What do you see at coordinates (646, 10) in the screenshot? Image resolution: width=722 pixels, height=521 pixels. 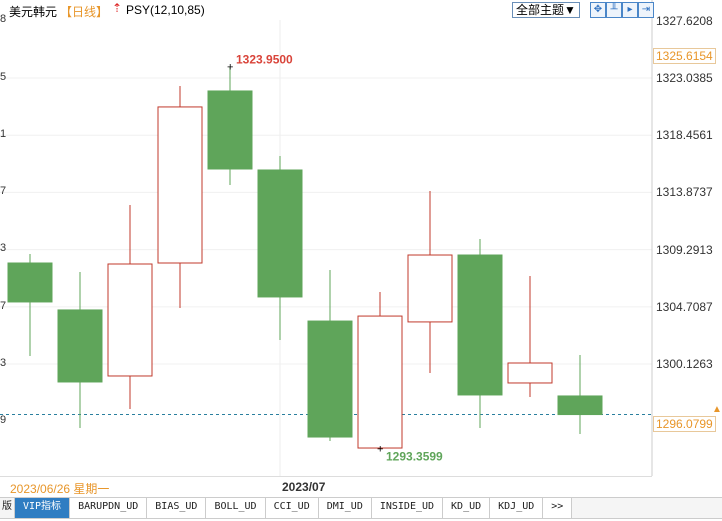 I see `exit-icon: ⇥` at bounding box center [646, 10].